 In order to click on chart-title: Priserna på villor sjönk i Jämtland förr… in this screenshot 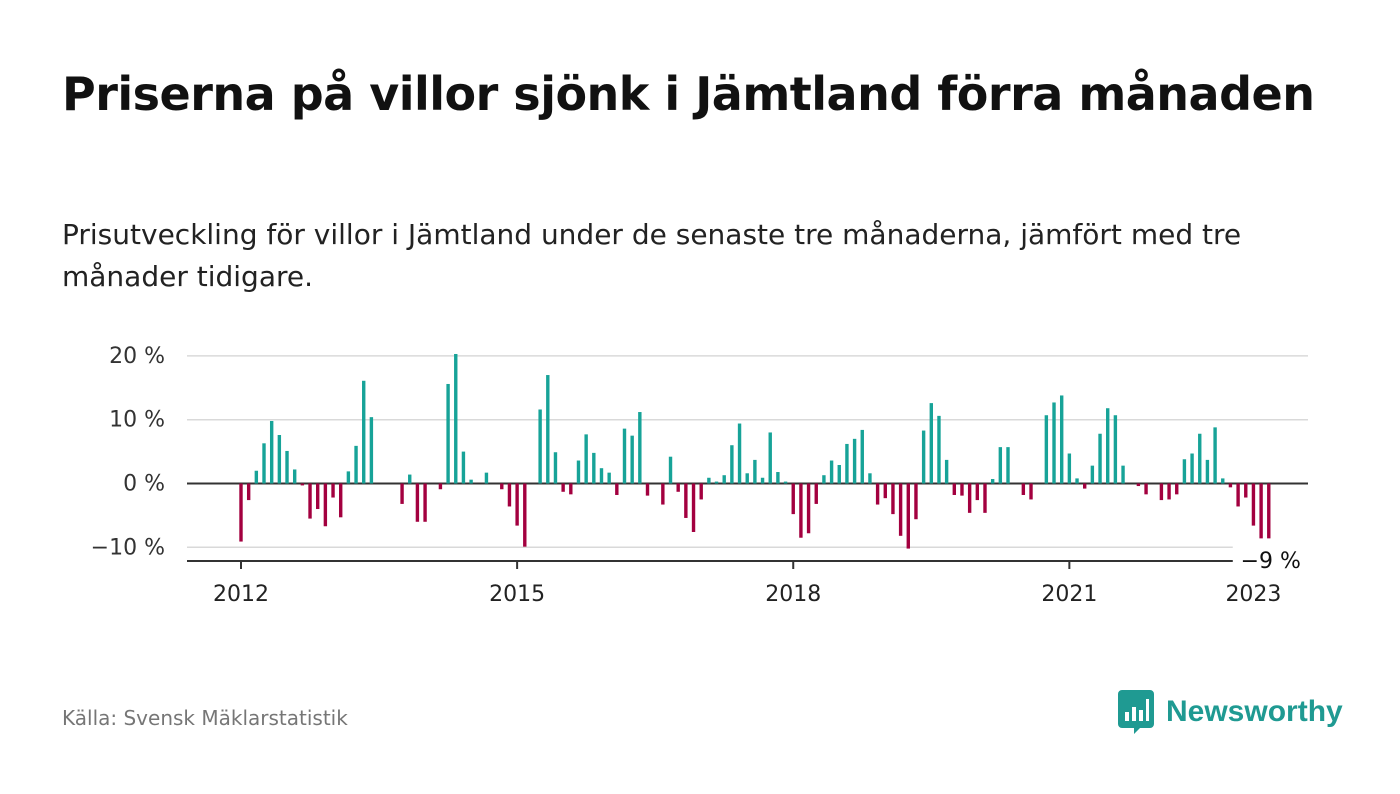, I will do `click(688, 94)`.